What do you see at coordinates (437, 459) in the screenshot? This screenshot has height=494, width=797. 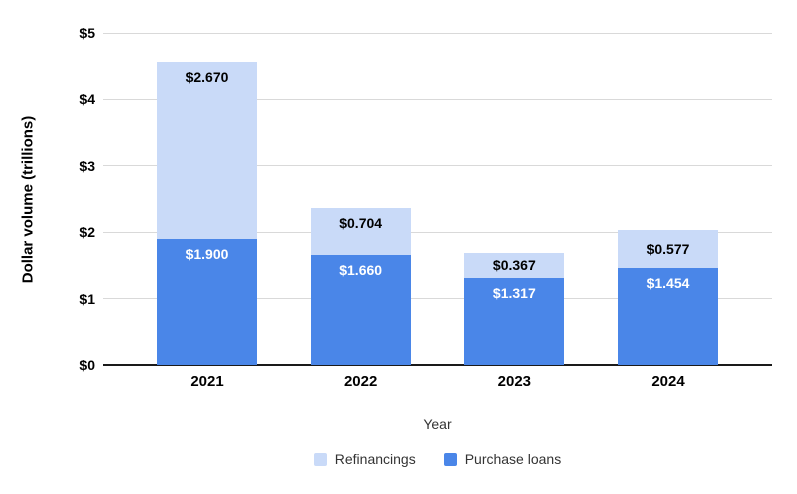 I see `legend: Refinancings Purchase loans` at bounding box center [437, 459].